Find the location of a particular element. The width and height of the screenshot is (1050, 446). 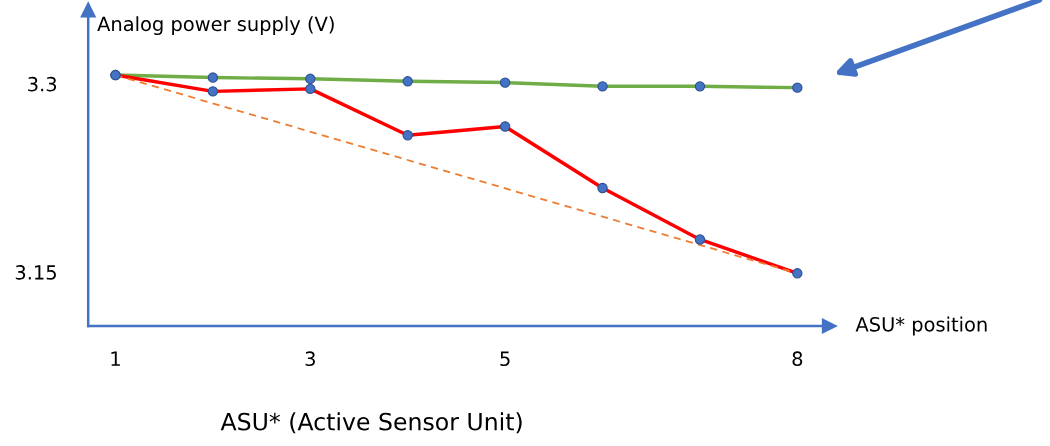

y-axis-title: Analog power supply (V) is located at coordinates (215, 26).